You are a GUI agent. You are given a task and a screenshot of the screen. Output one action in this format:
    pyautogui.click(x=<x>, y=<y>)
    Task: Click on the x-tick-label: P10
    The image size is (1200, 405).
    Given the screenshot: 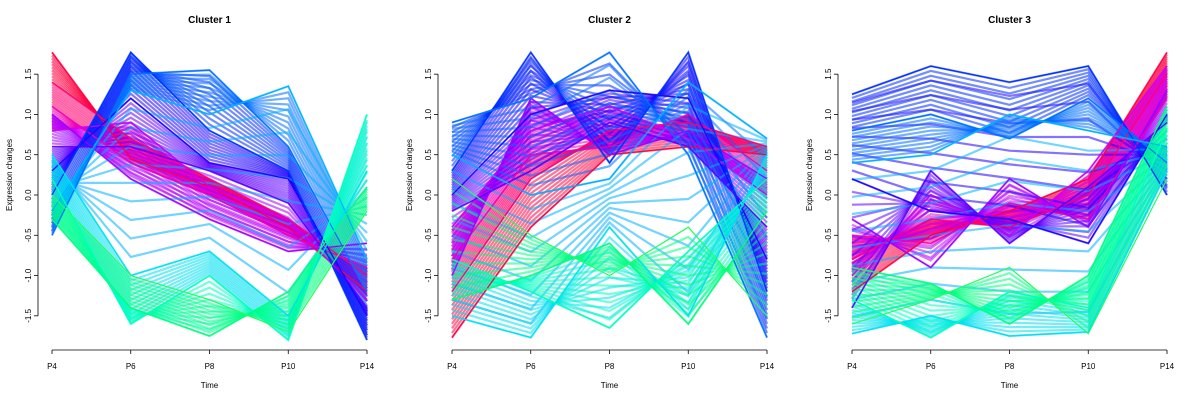 What is the action you would take?
    pyautogui.click(x=288, y=366)
    